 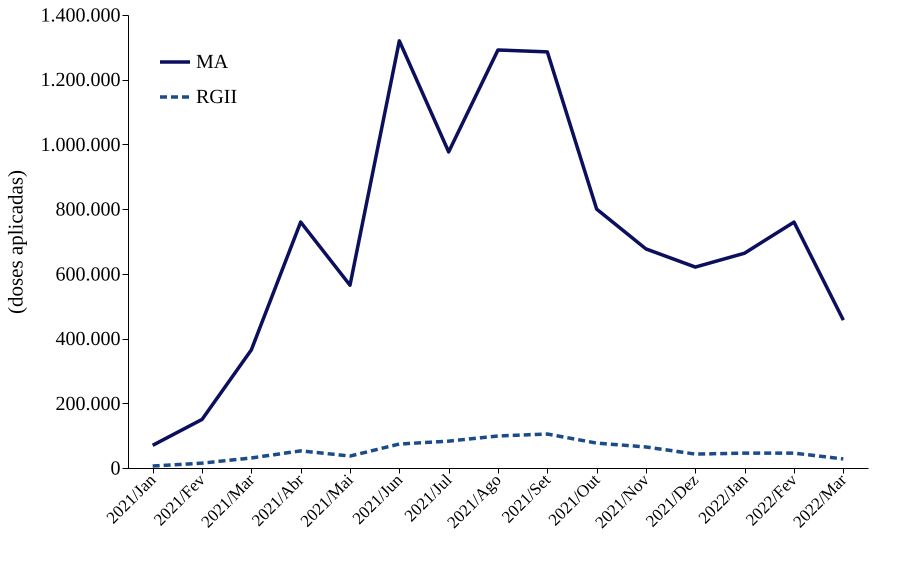 I want to click on line-series, so click(x=498, y=450).